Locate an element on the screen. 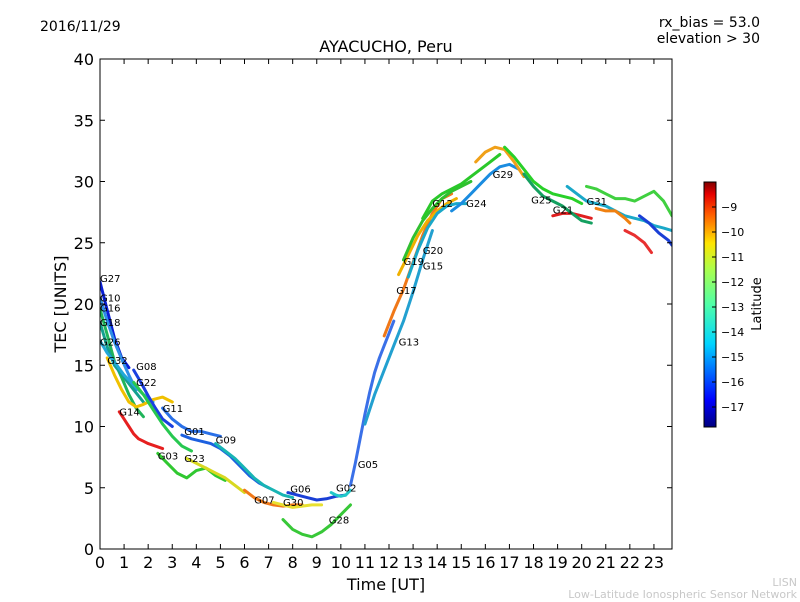 Image resolution: width=800 pixels, height=602 pixels. series-line-g19 is located at coordinates (427, 237).